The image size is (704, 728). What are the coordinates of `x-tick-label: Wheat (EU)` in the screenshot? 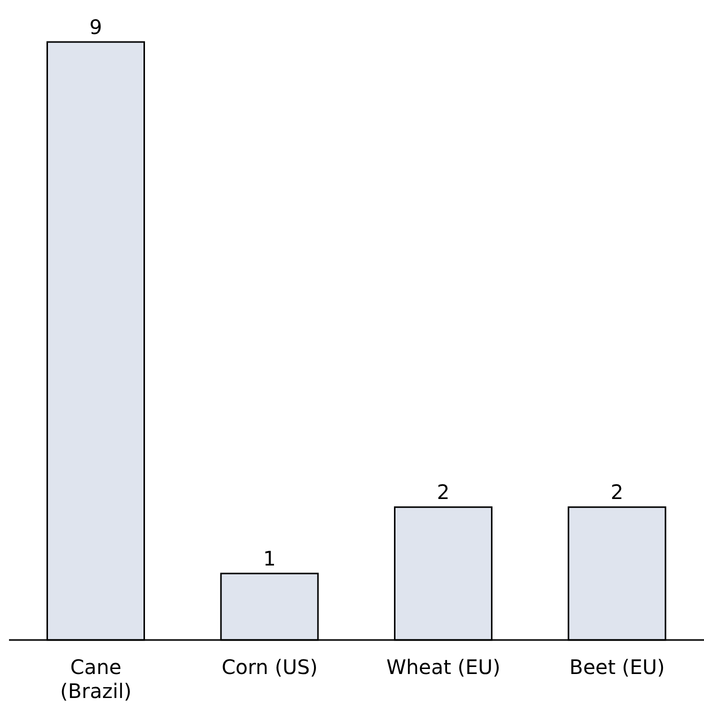 It's located at (443, 667).